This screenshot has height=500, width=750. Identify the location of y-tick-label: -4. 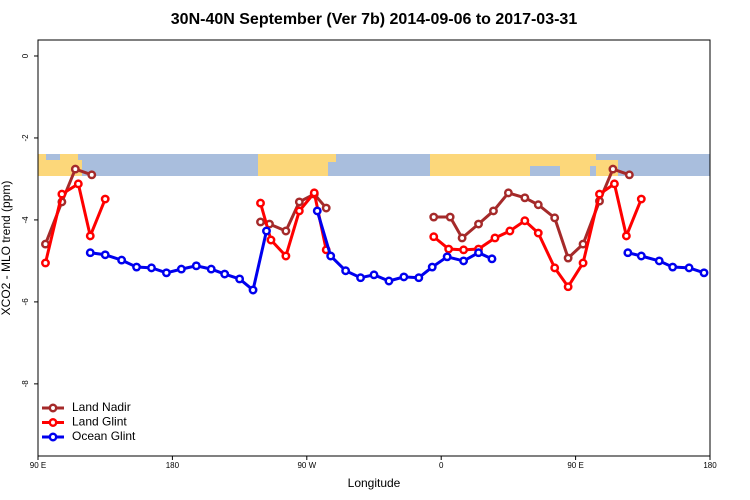
(25, 220).